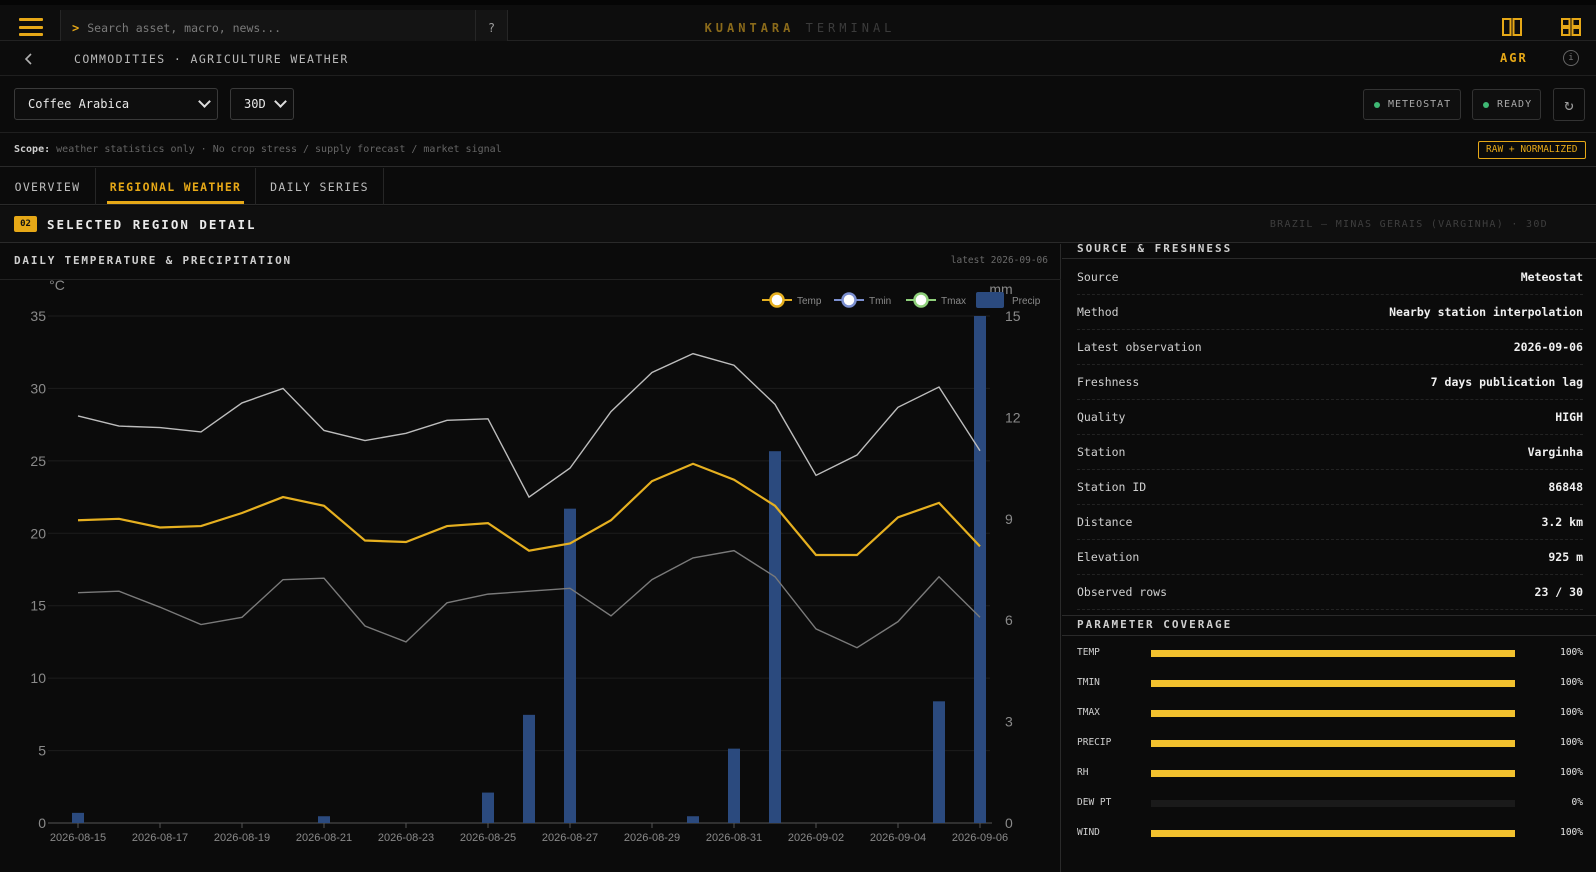  Describe the element at coordinates (1506, 104) in the screenshot. I see `ready-status-pill: READY` at that location.